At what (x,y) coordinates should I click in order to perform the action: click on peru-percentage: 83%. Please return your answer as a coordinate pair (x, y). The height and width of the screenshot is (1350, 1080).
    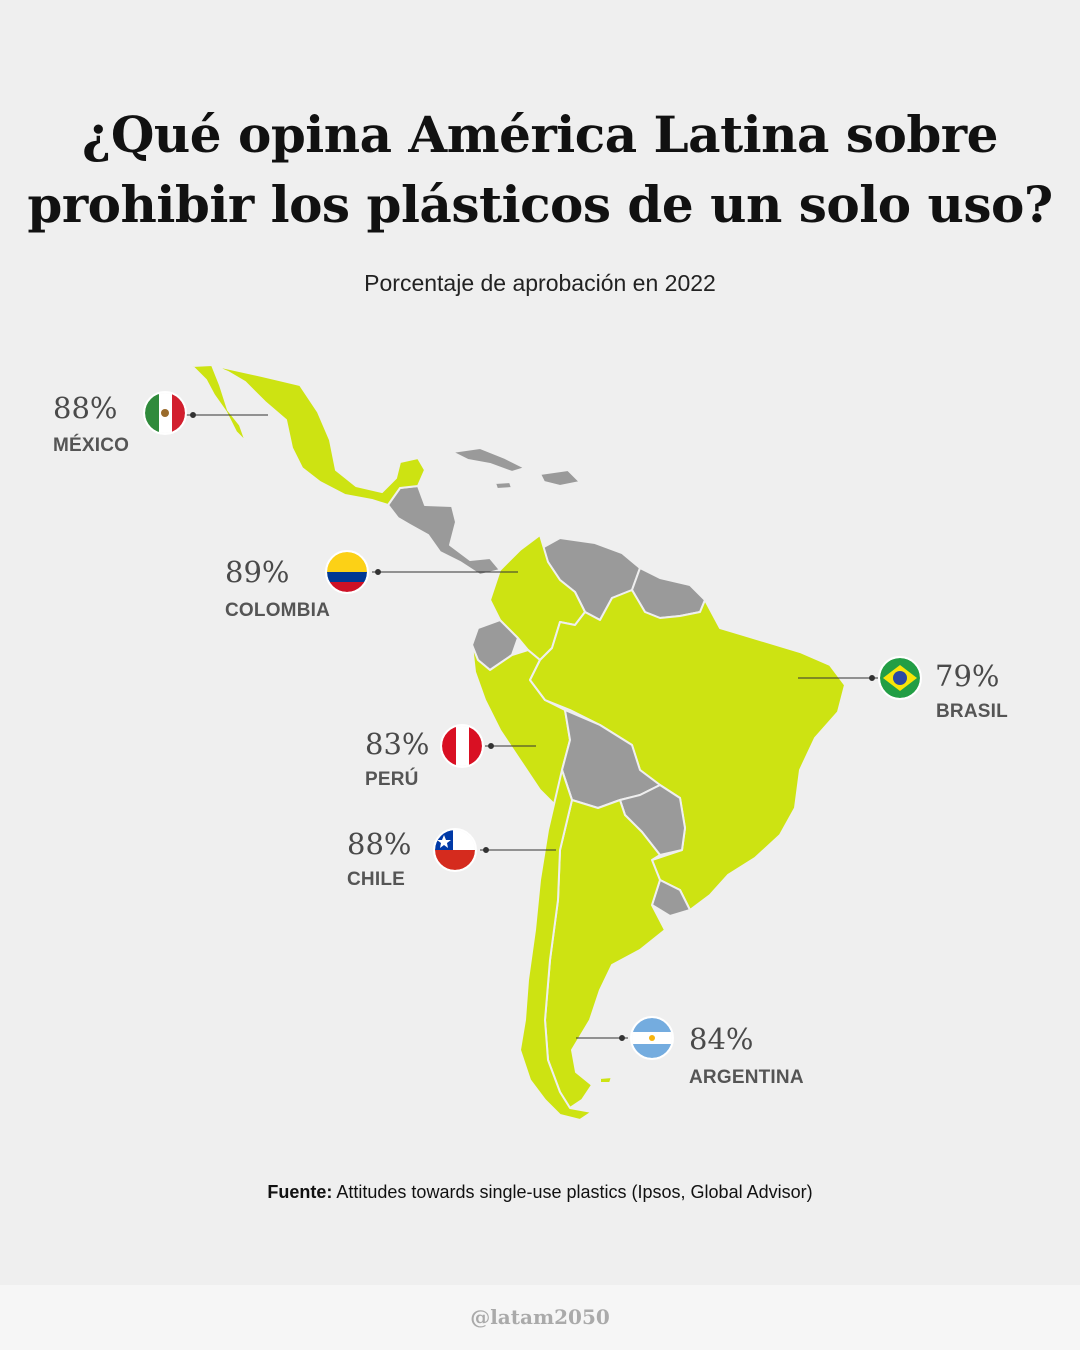
    Looking at the image, I should click on (397, 744).